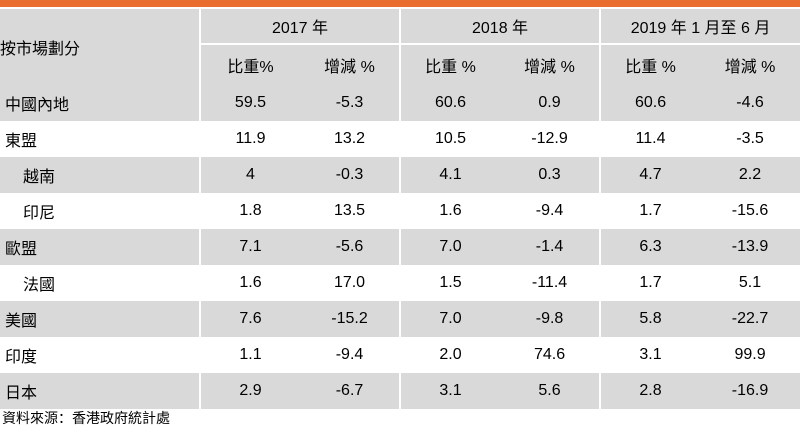  Describe the element at coordinates (650, 319) in the screenshot. I see `share-value: 5.8` at that location.